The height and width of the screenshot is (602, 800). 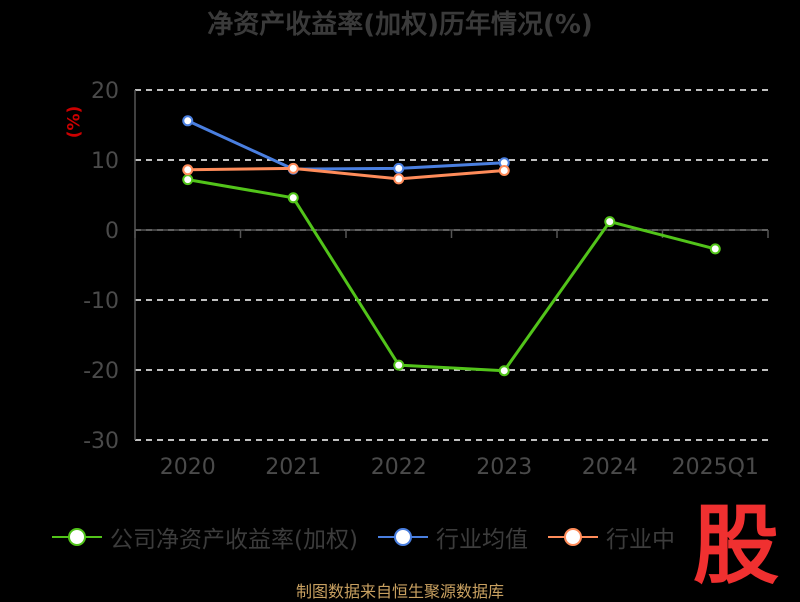 What do you see at coordinates (101, 301) in the screenshot?
I see `y-tick-label: -10` at bounding box center [101, 301].